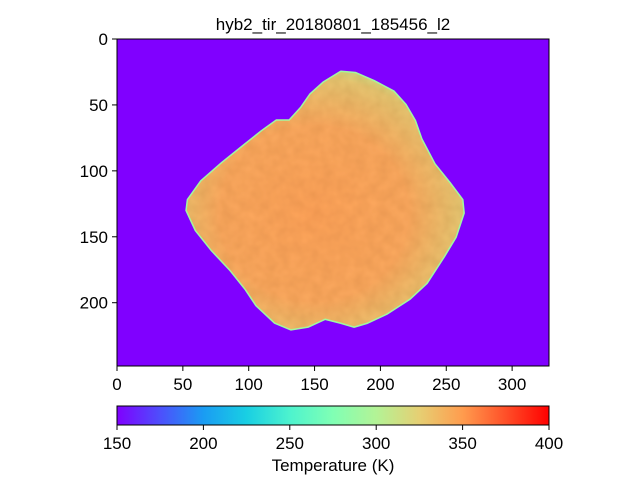 The width and height of the screenshot is (640, 480). Describe the element at coordinates (94, 171) in the screenshot. I see `y-tick-label: 100` at that location.